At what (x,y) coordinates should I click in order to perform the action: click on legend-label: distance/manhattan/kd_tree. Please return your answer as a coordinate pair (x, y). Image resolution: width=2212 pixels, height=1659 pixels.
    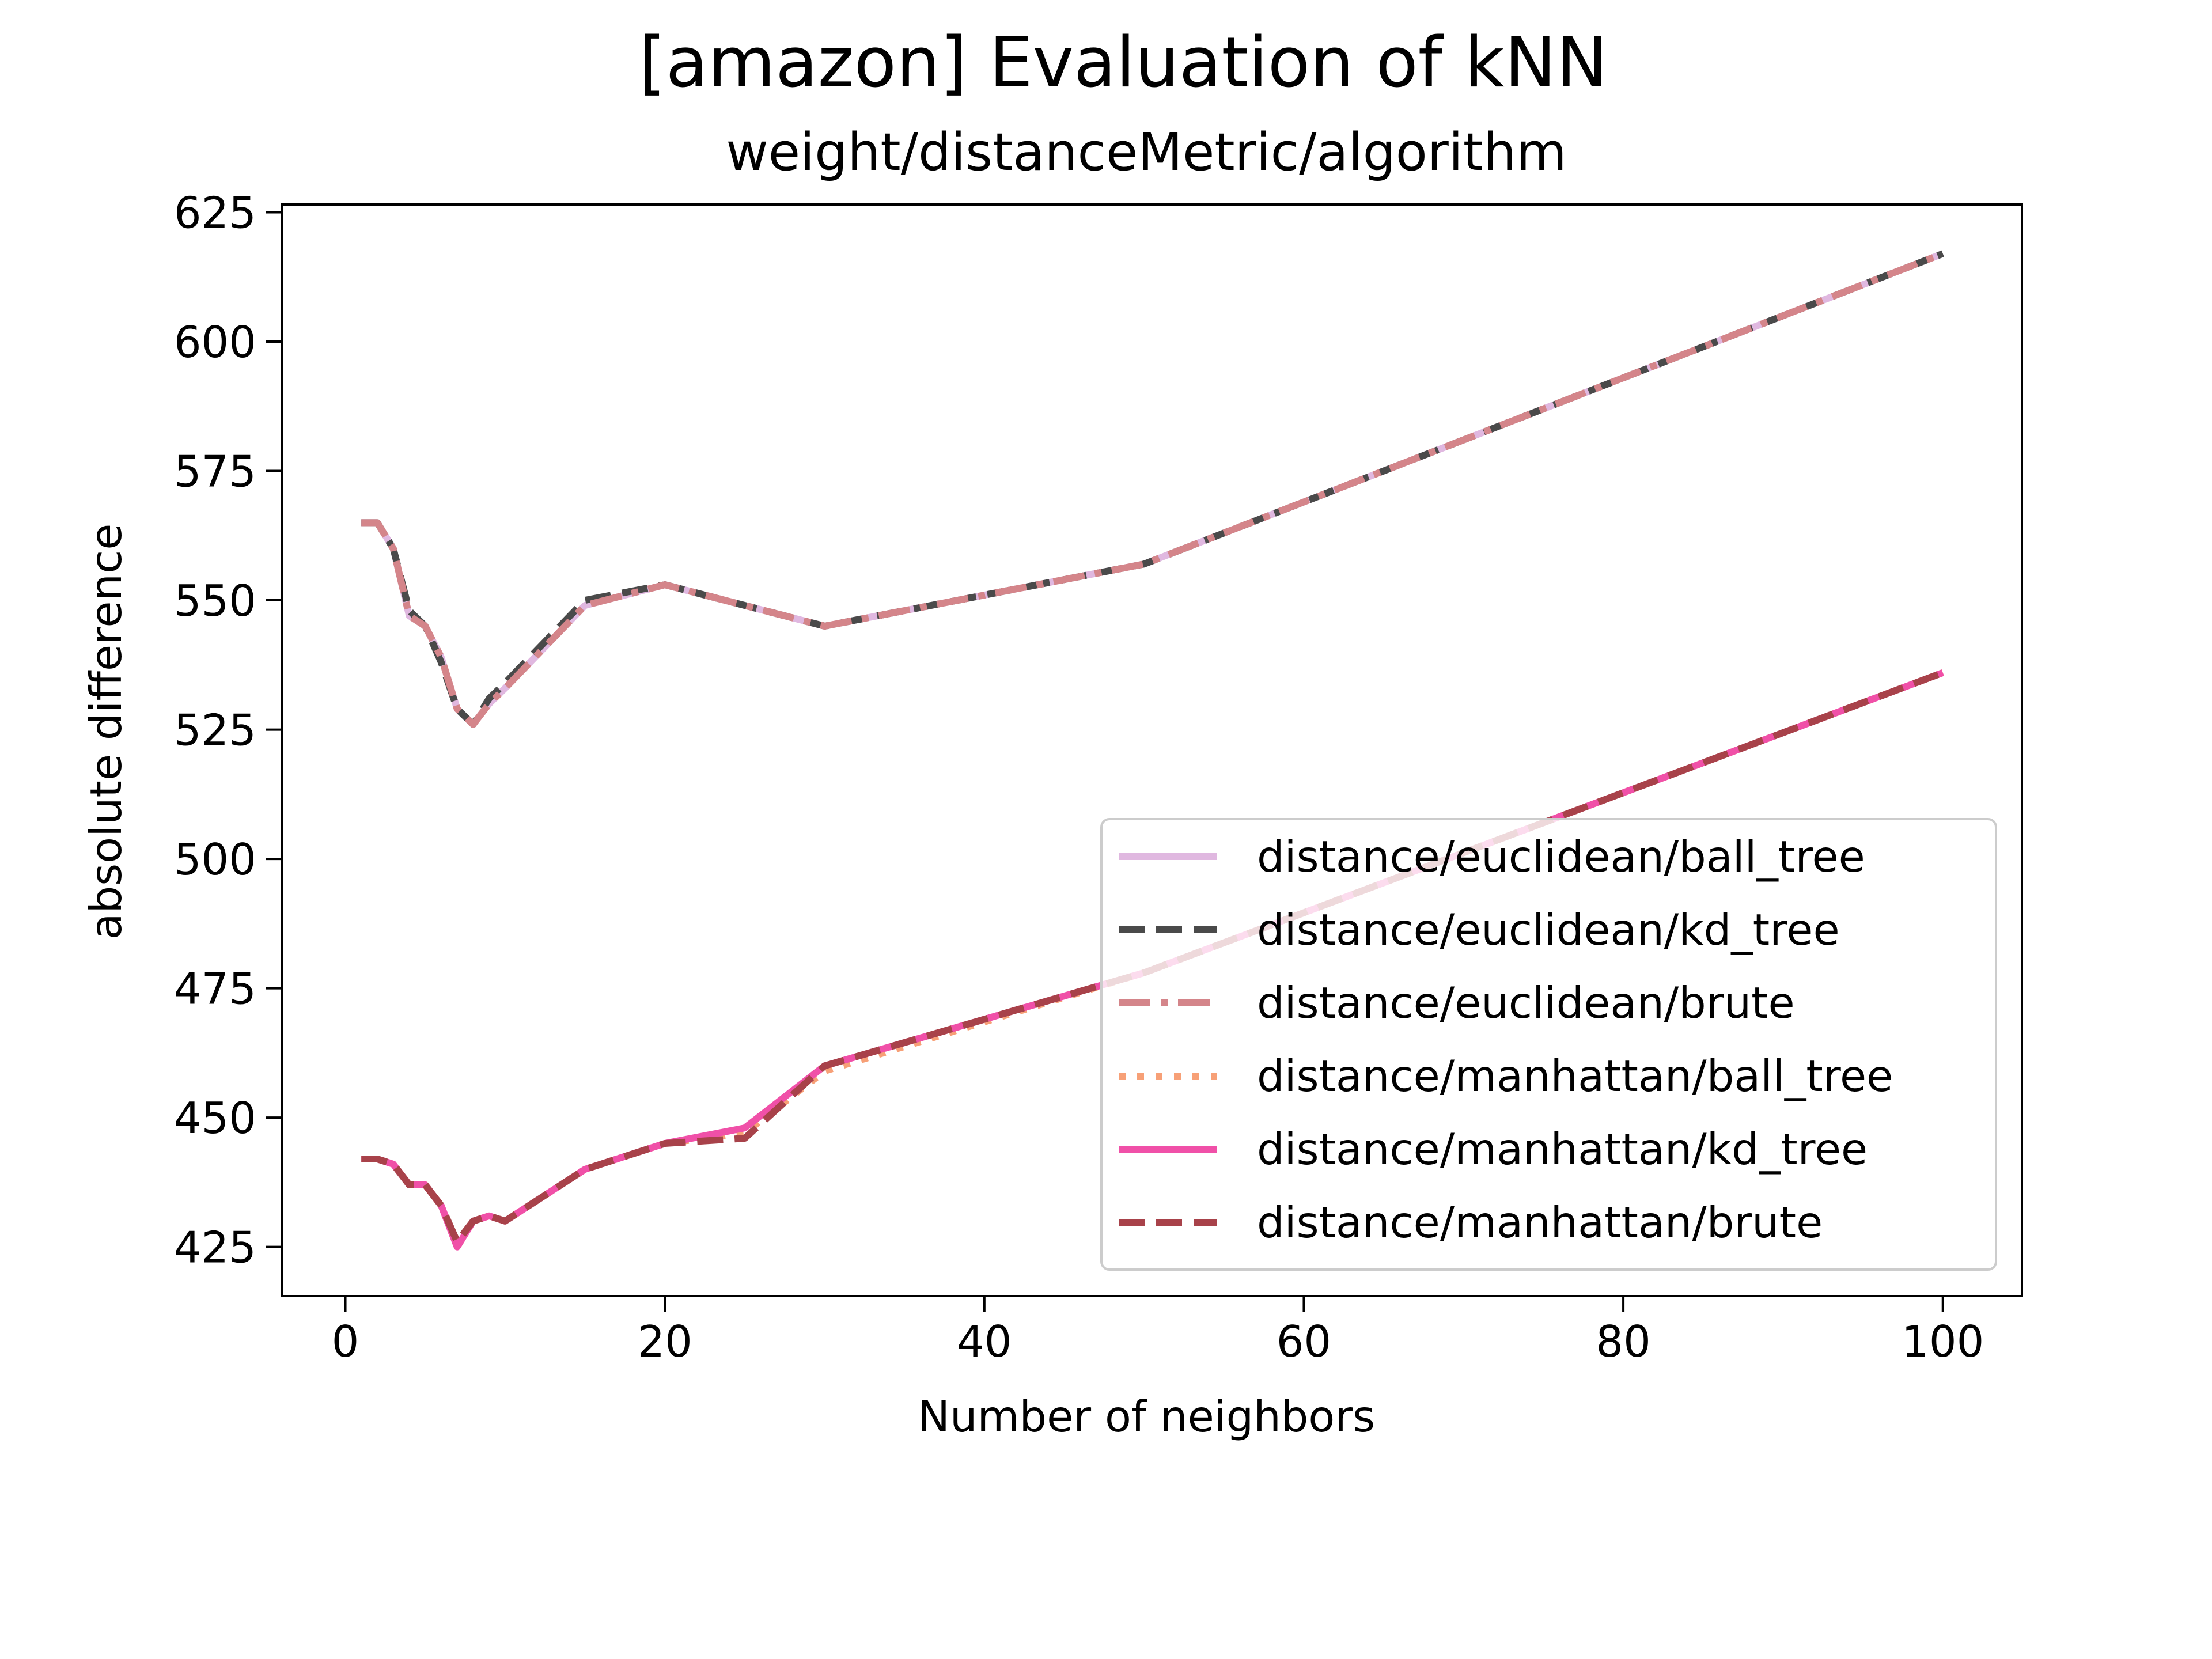
    Looking at the image, I should click on (1562, 1149).